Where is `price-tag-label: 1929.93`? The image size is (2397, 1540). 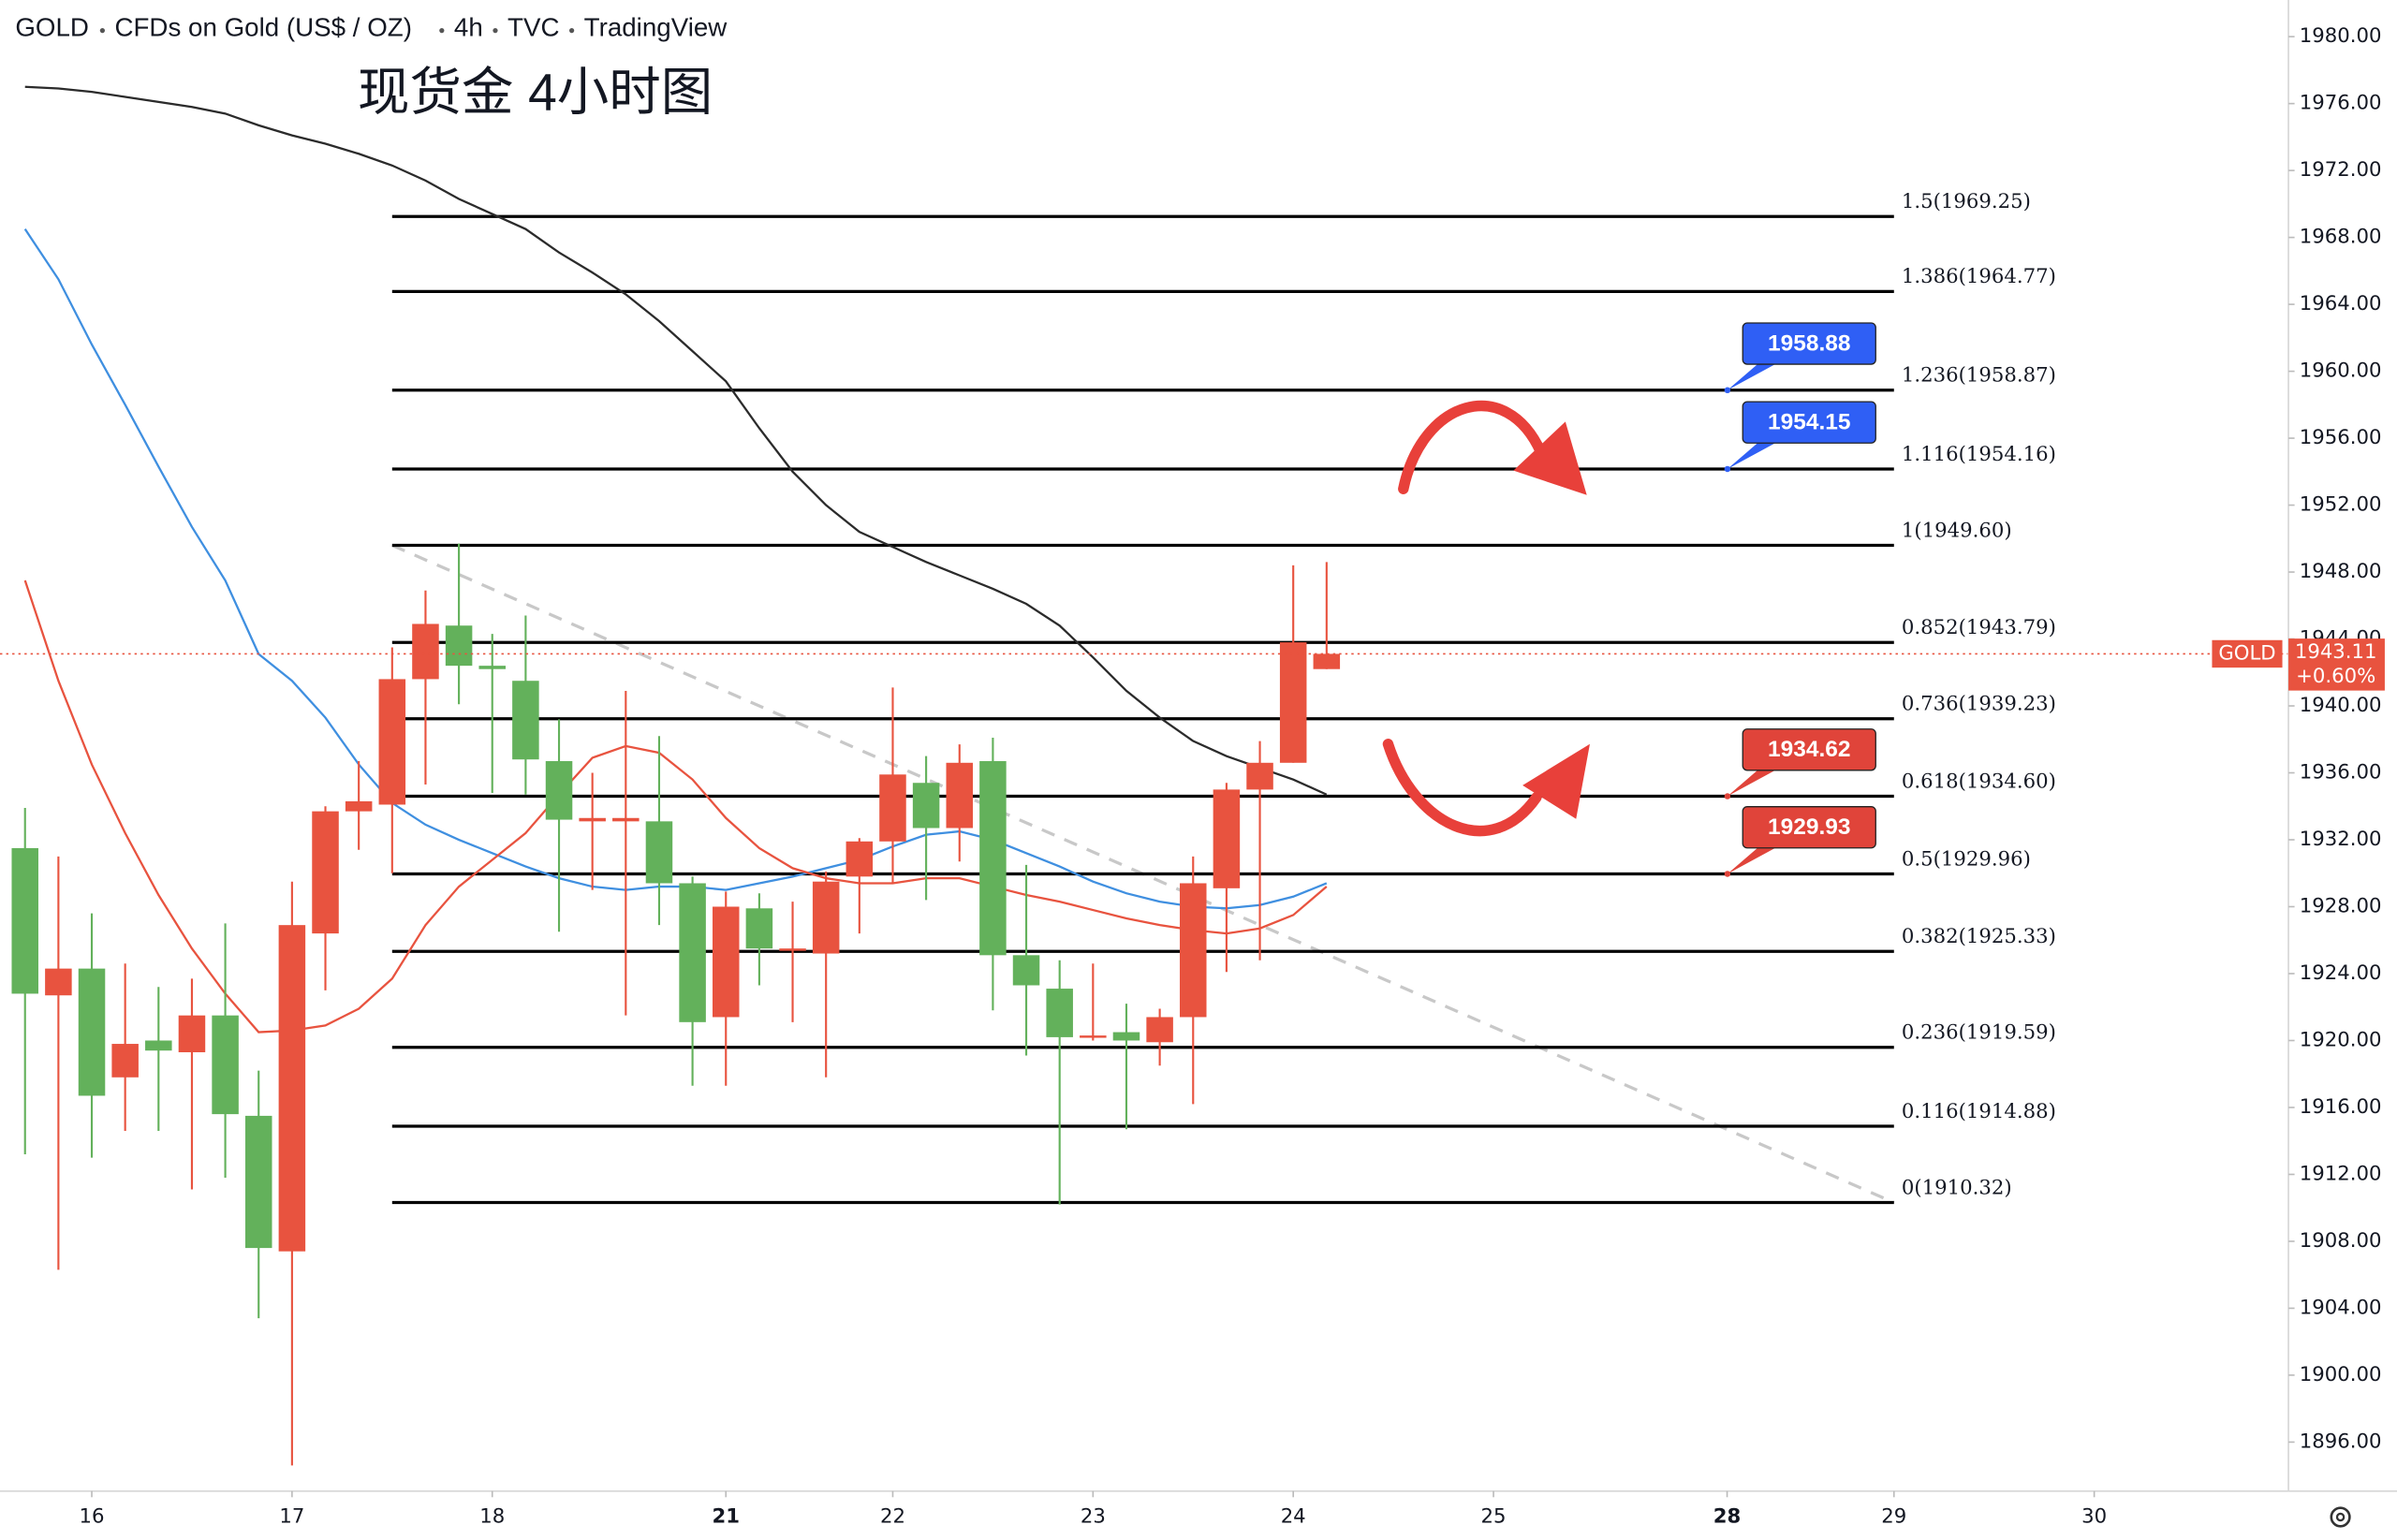 price-tag-label: 1929.93 is located at coordinates (1809, 827).